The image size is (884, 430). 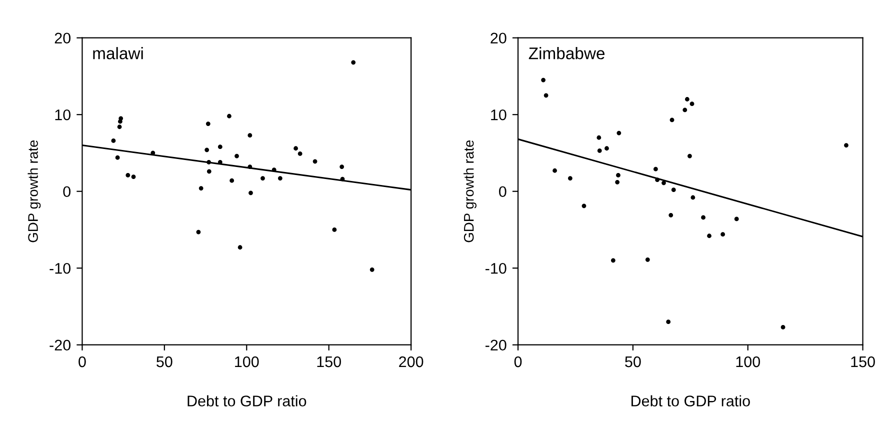 I want to click on x-tick-label: 200, so click(x=411, y=362).